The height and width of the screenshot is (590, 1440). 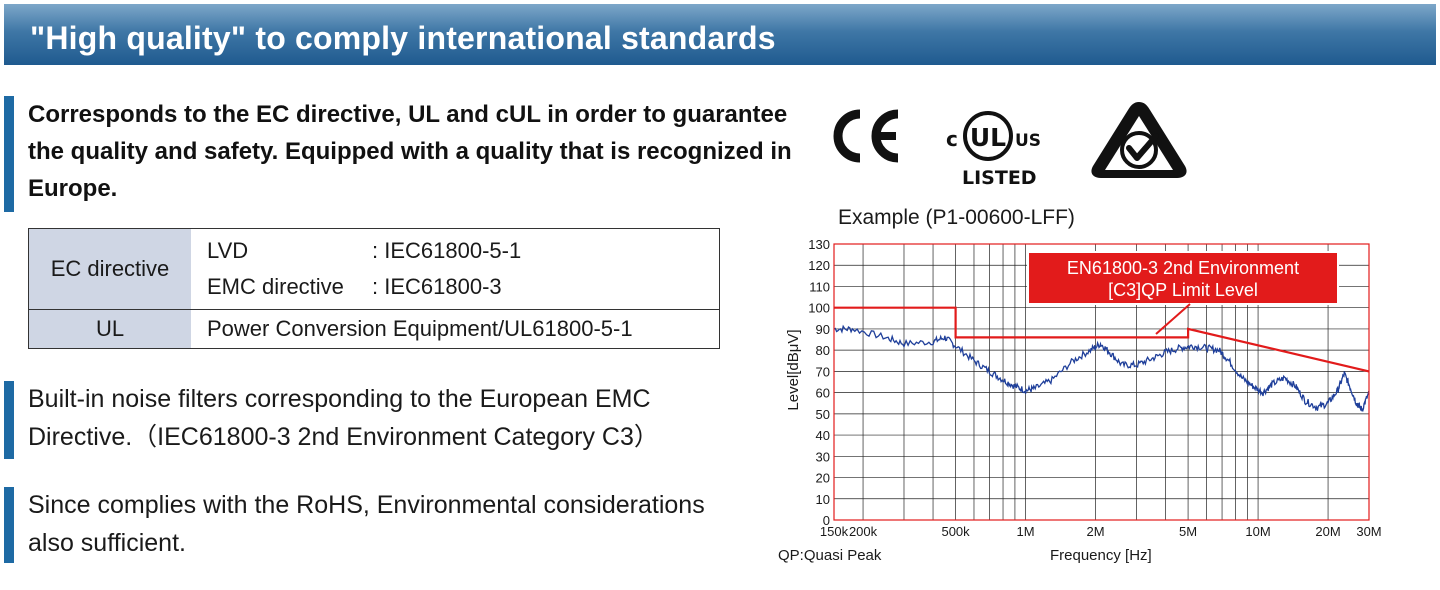 What do you see at coordinates (1183, 290) in the screenshot?
I see `limit-label-line-2: [C3]QP Limit Level` at bounding box center [1183, 290].